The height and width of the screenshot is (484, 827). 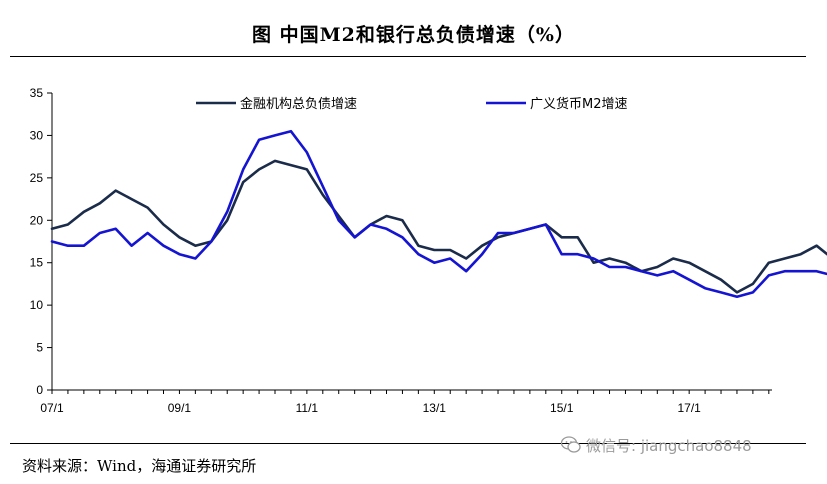 What do you see at coordinates (39, 390) in the screenshot?
I see `y-tick-label: 0` at bounding box center [39, 390].